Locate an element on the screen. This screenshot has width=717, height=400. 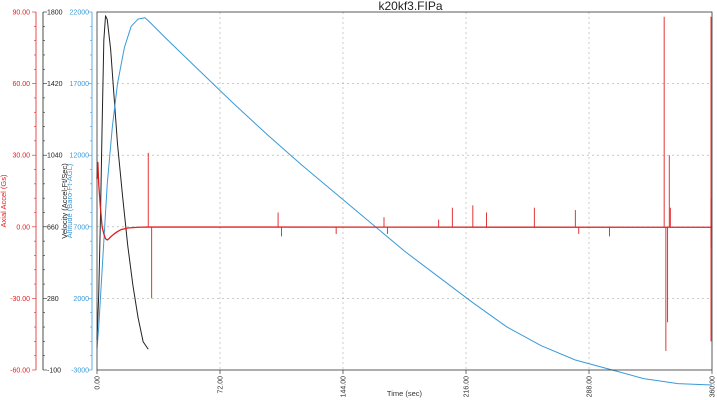
altitude-tick-label: 2000 is located at coordinates (81, 299).